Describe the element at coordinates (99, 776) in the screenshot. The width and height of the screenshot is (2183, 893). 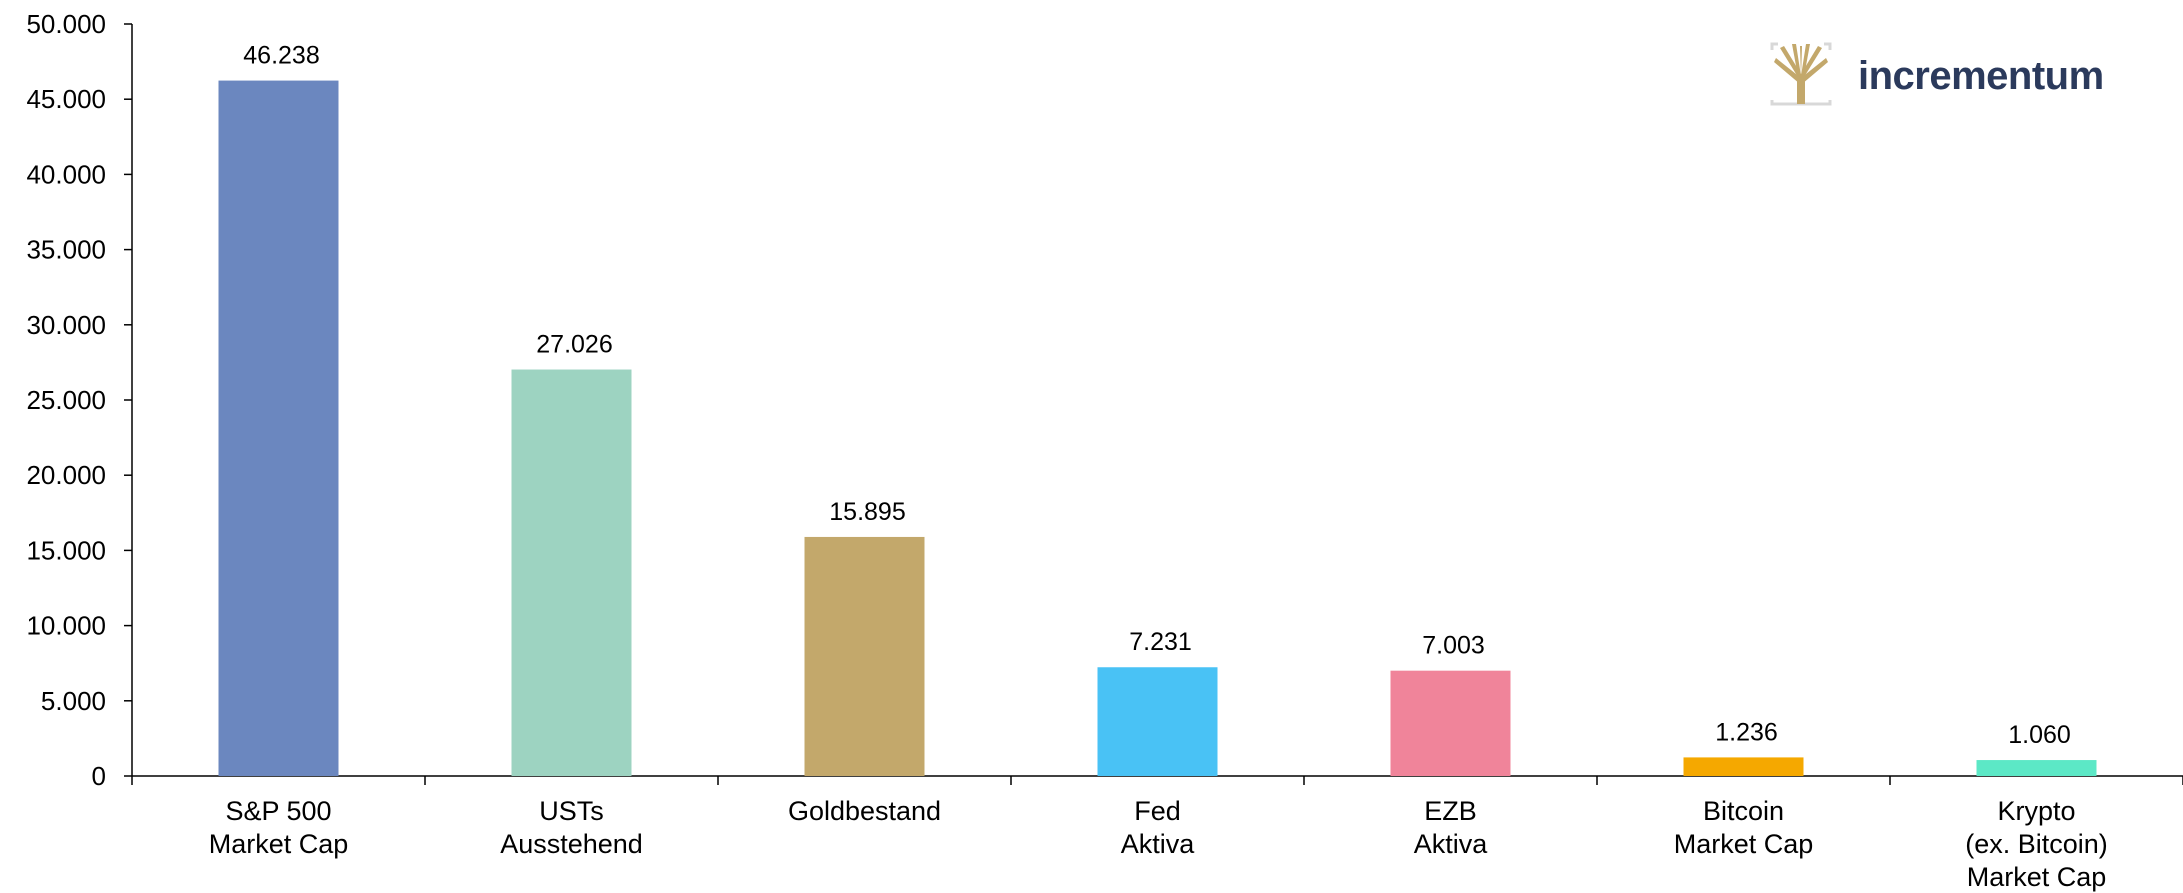
I see `y-tick-label: 0` at that location.